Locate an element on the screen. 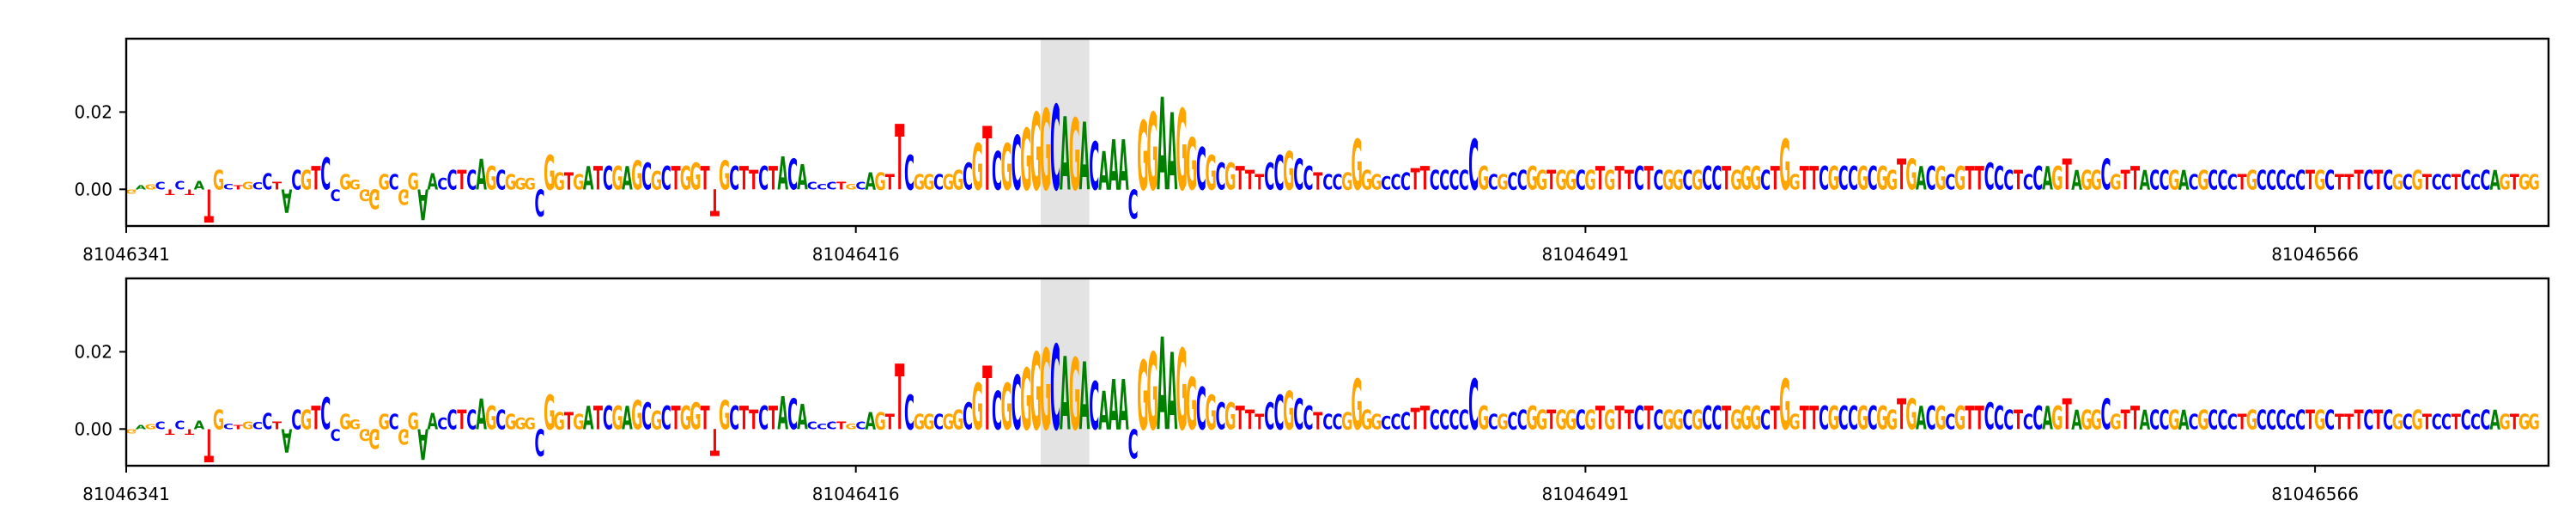 The height and width of the screenshot is (519, 2576). y-tick-label: 0.00 is located at coordinates (93, 189).